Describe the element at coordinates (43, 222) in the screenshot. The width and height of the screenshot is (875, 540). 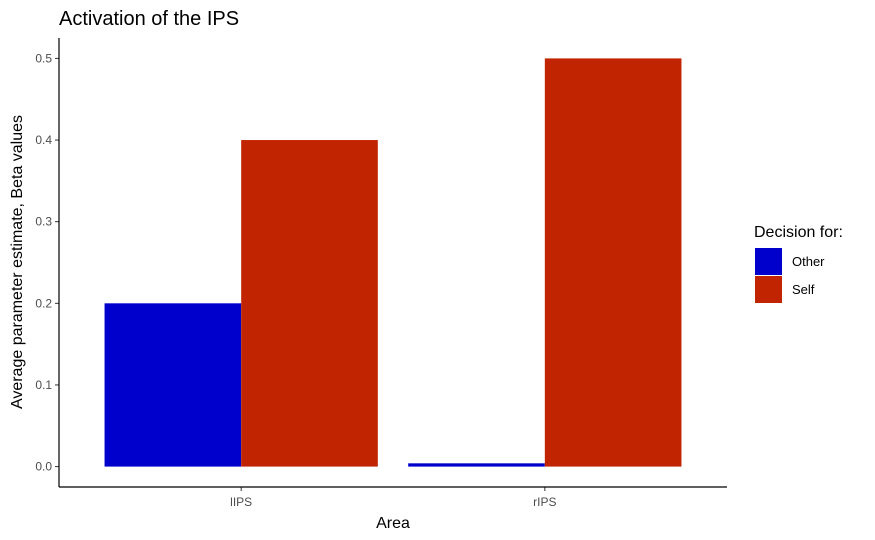
I see `y-tick-label: 0.3` at that location.